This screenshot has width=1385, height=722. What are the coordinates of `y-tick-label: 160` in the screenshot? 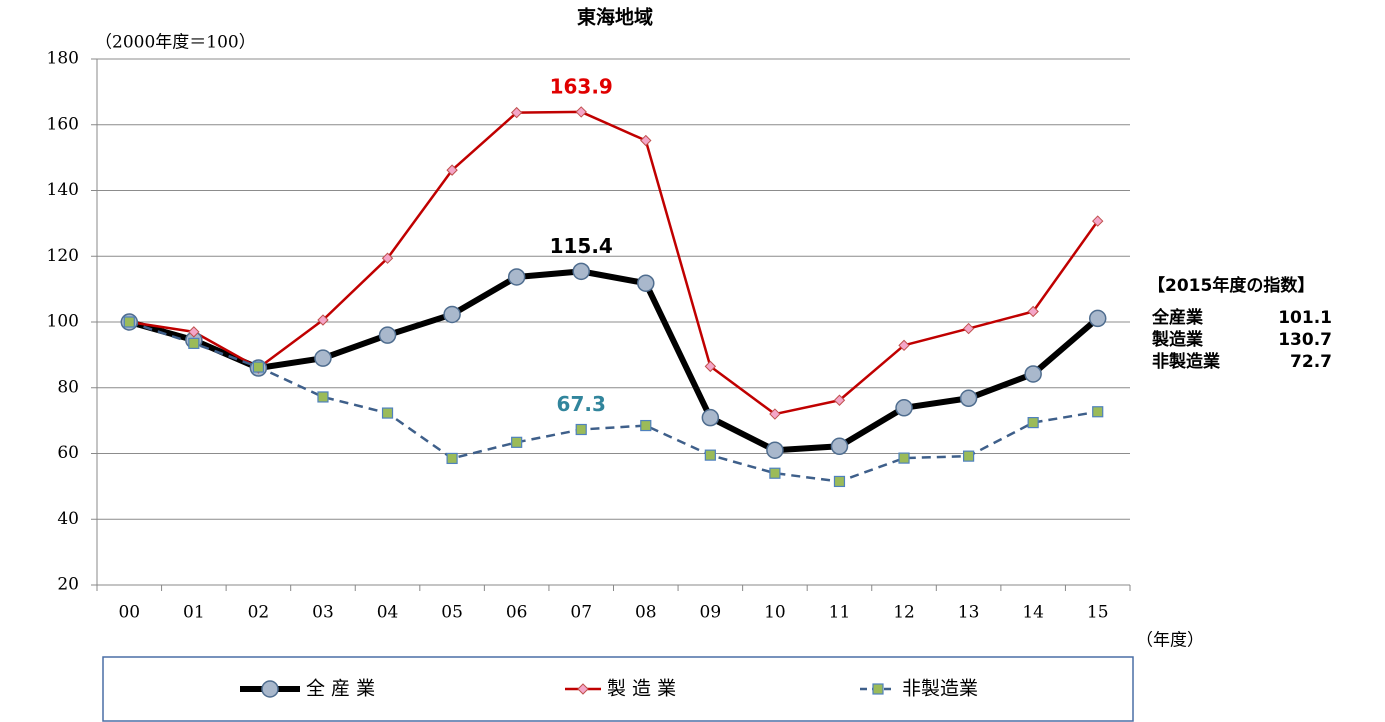 It's located at (63, 124).